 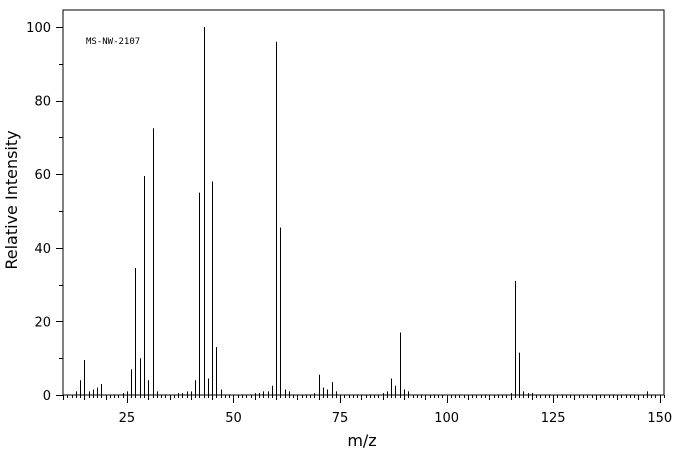 I want to click on x-axis-ticks: 25 50 75 100 125 150, so click(x=367, y=410).